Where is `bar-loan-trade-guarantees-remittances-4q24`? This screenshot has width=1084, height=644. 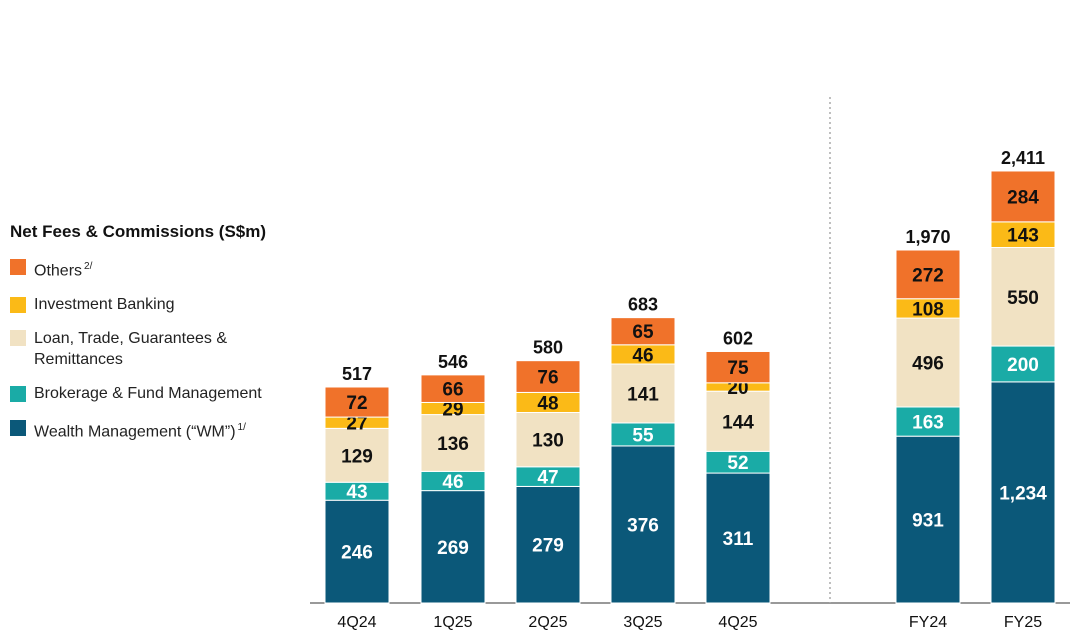
bar-loan-trade-guarantees-remittances-4q24 is located at coordinates (357, 455).